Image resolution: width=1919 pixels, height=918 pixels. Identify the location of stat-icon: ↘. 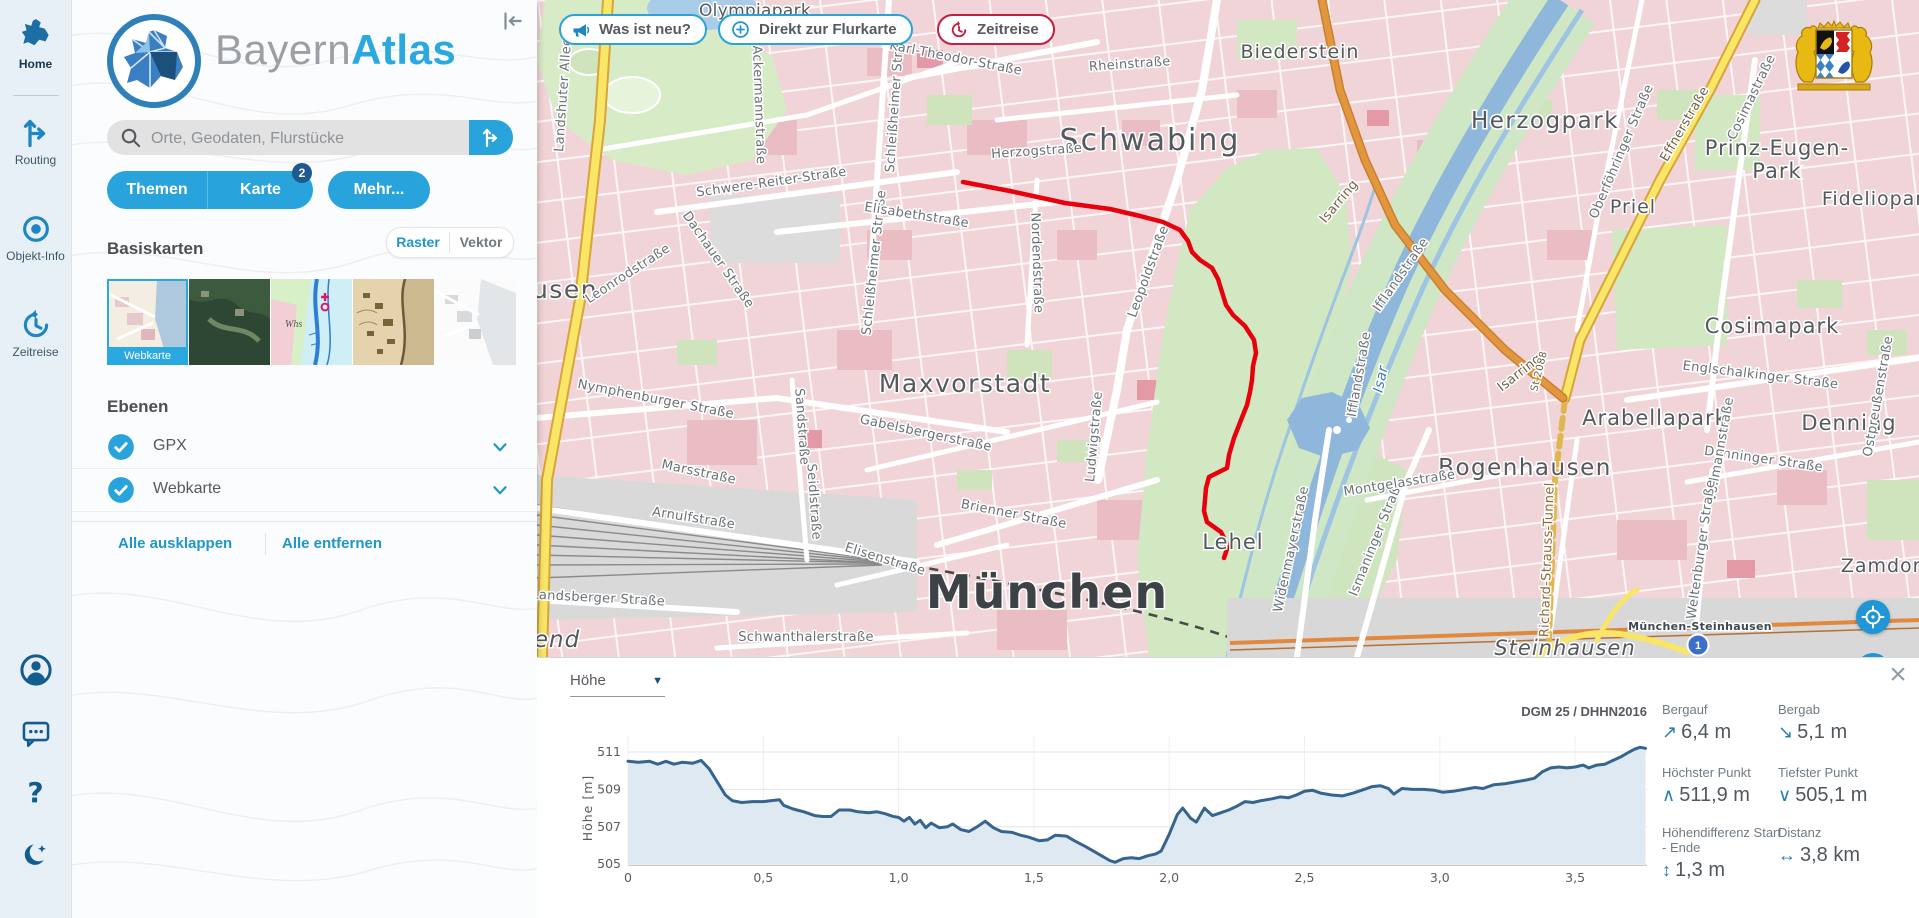
(1786, 732).